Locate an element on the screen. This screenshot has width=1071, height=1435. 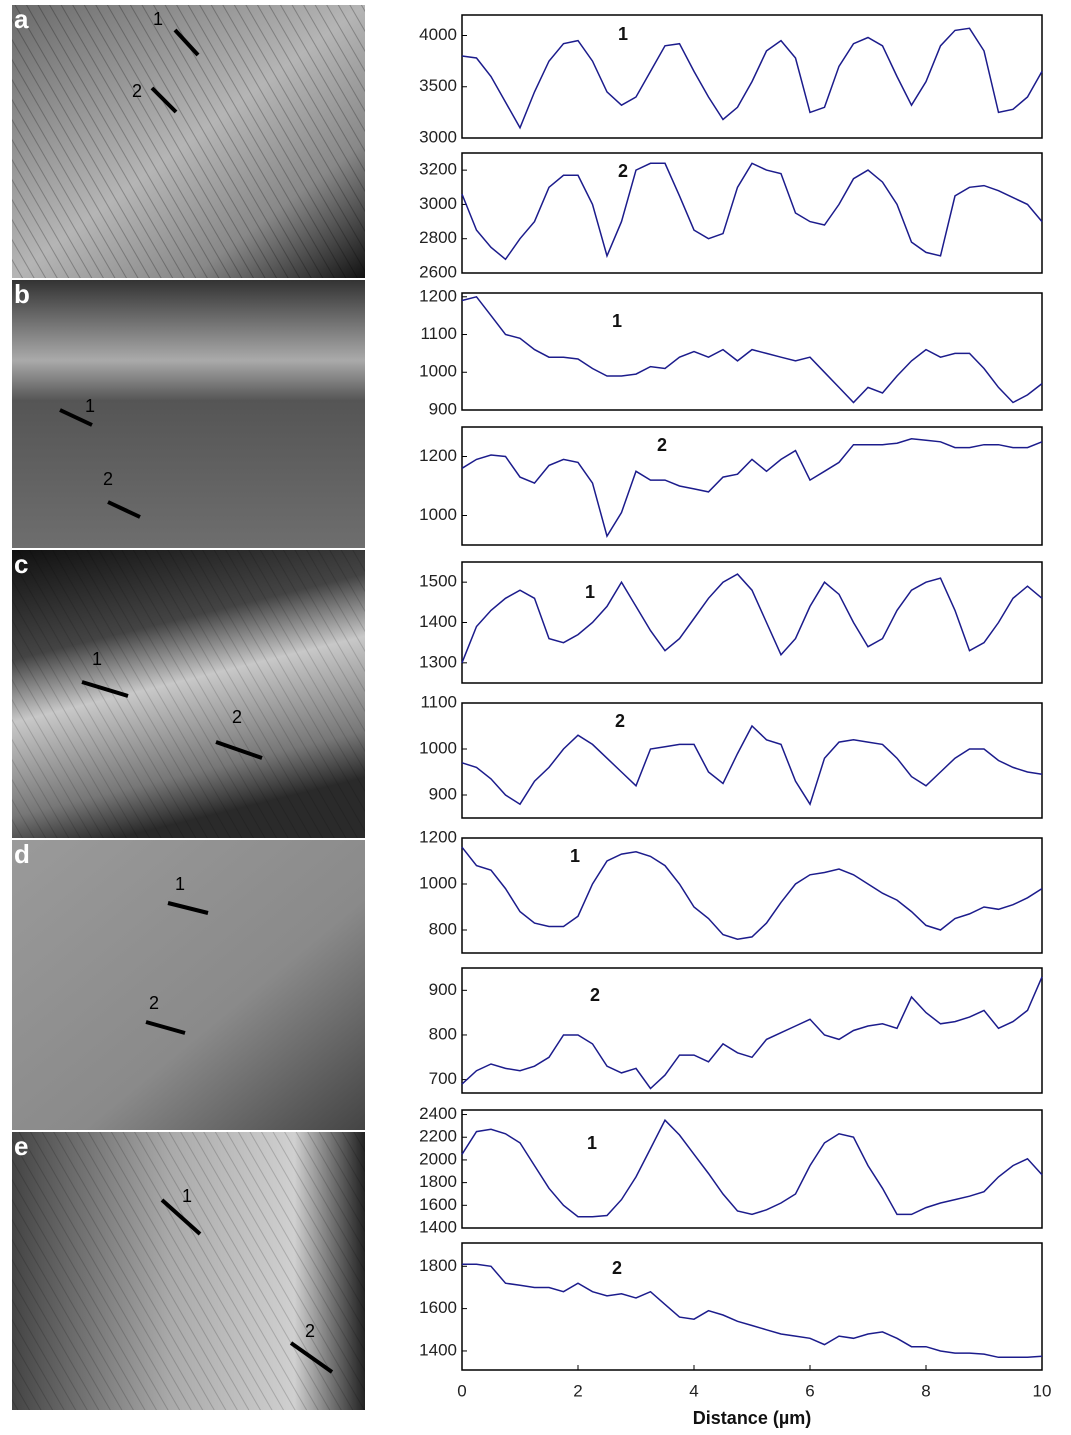
y-tick-label: 2800 is located at coordinates (438, 237).